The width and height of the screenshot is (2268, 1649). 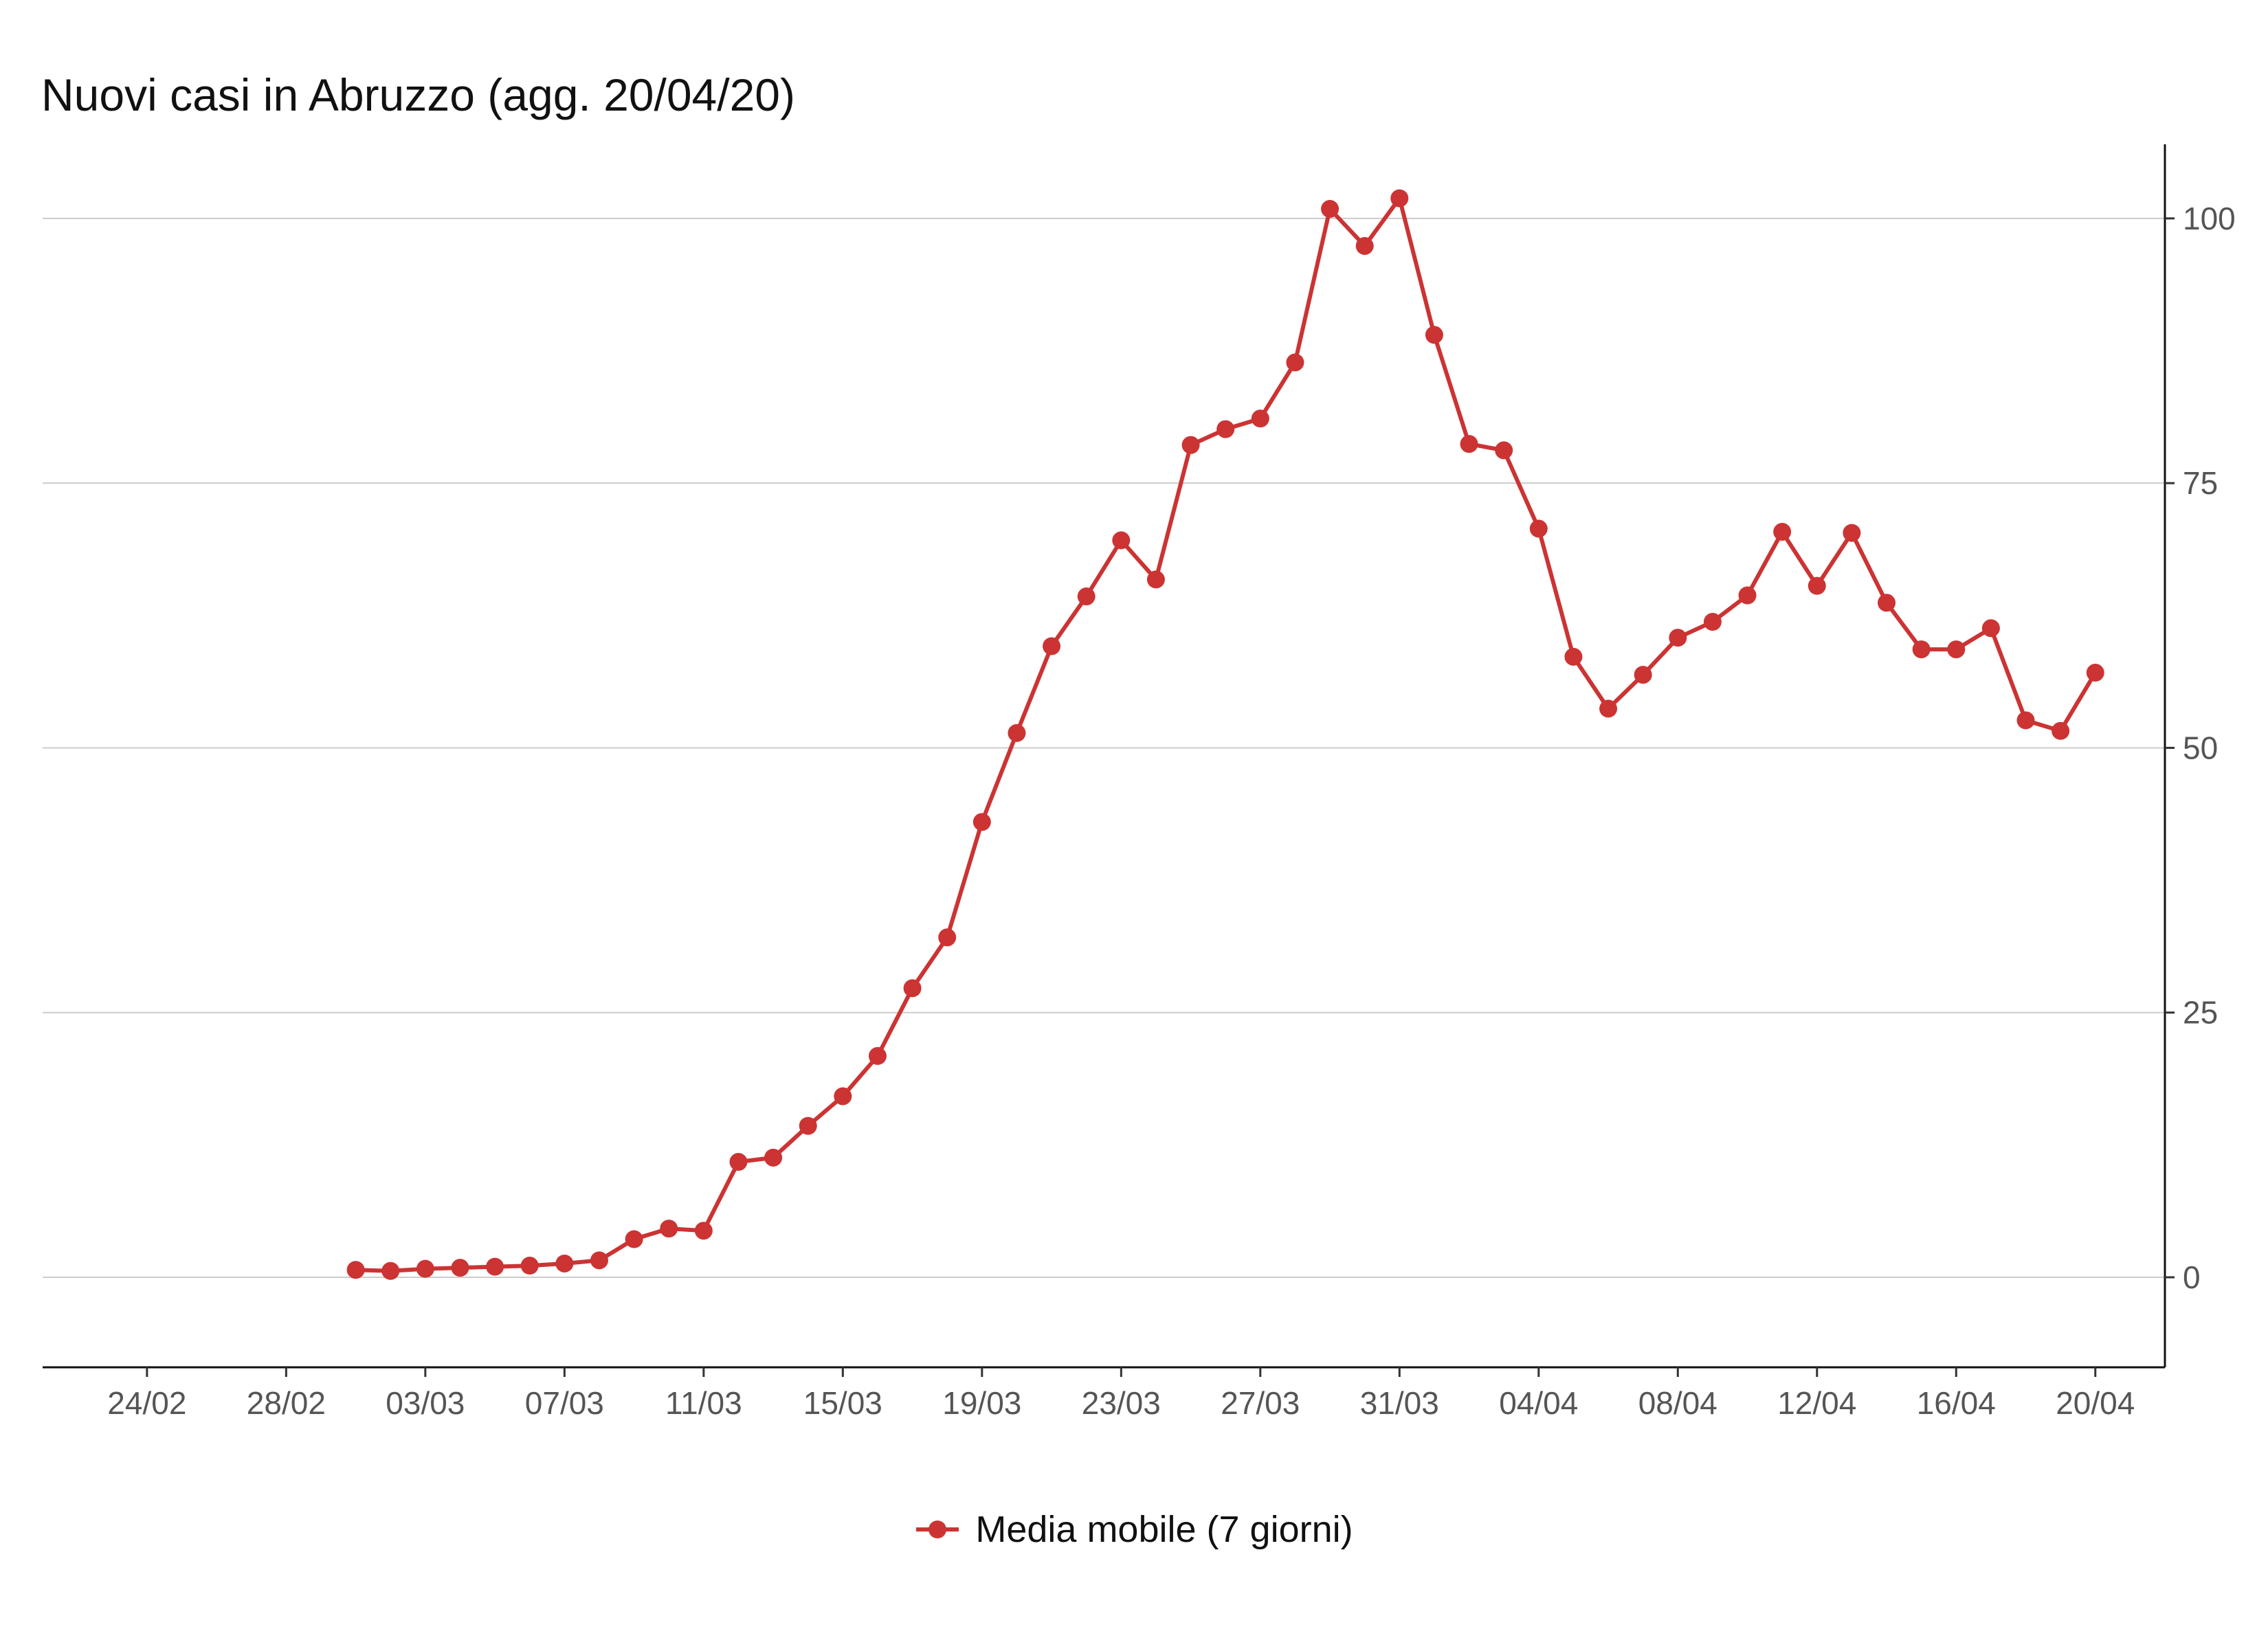 I want to click on legend-item: Media mobile (7 giorni), so click(x=1134, y=1529).